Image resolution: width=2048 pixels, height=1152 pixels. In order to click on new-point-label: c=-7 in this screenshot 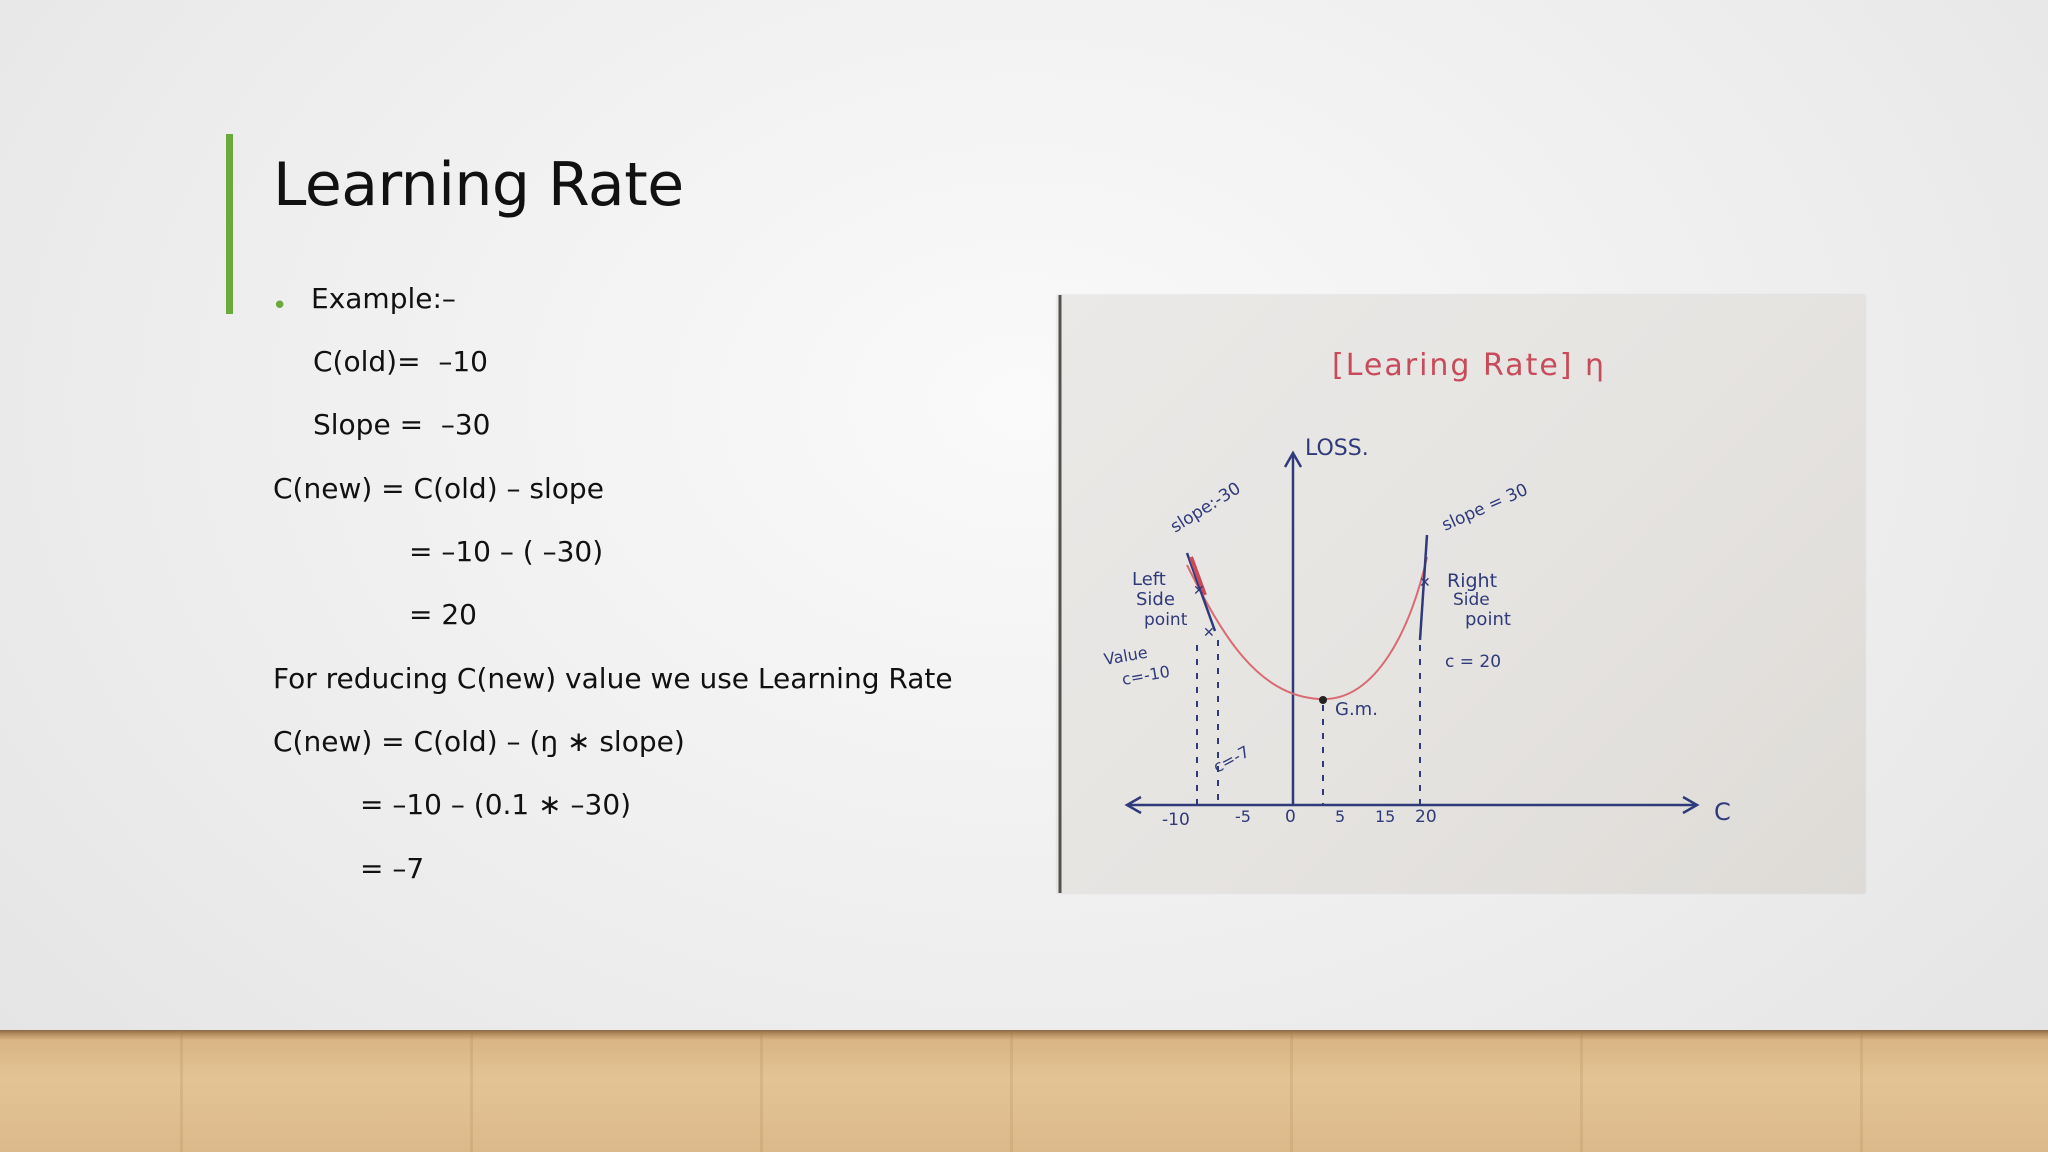, I will do `click(1231, 759)`.